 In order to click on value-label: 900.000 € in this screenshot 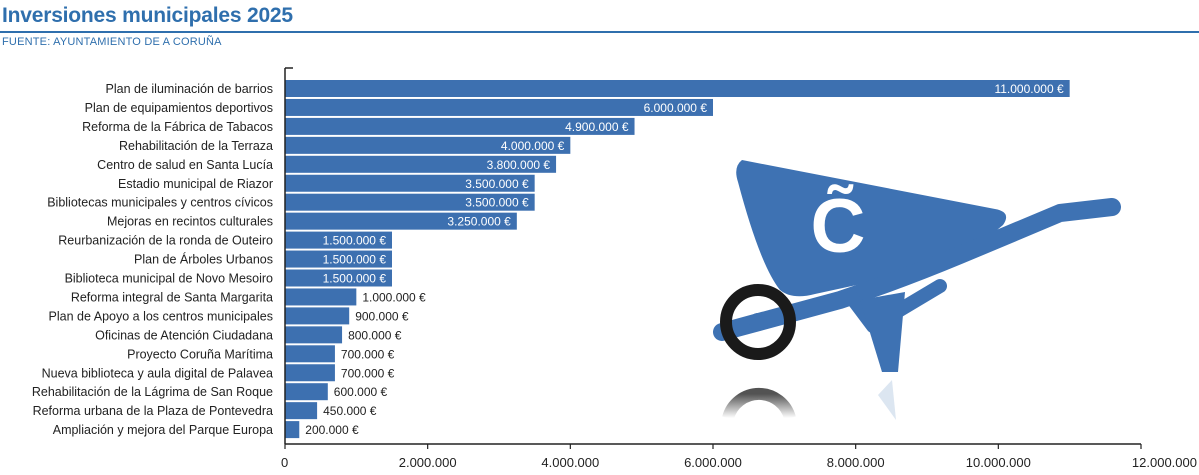, I will do `click(382, 316)`.